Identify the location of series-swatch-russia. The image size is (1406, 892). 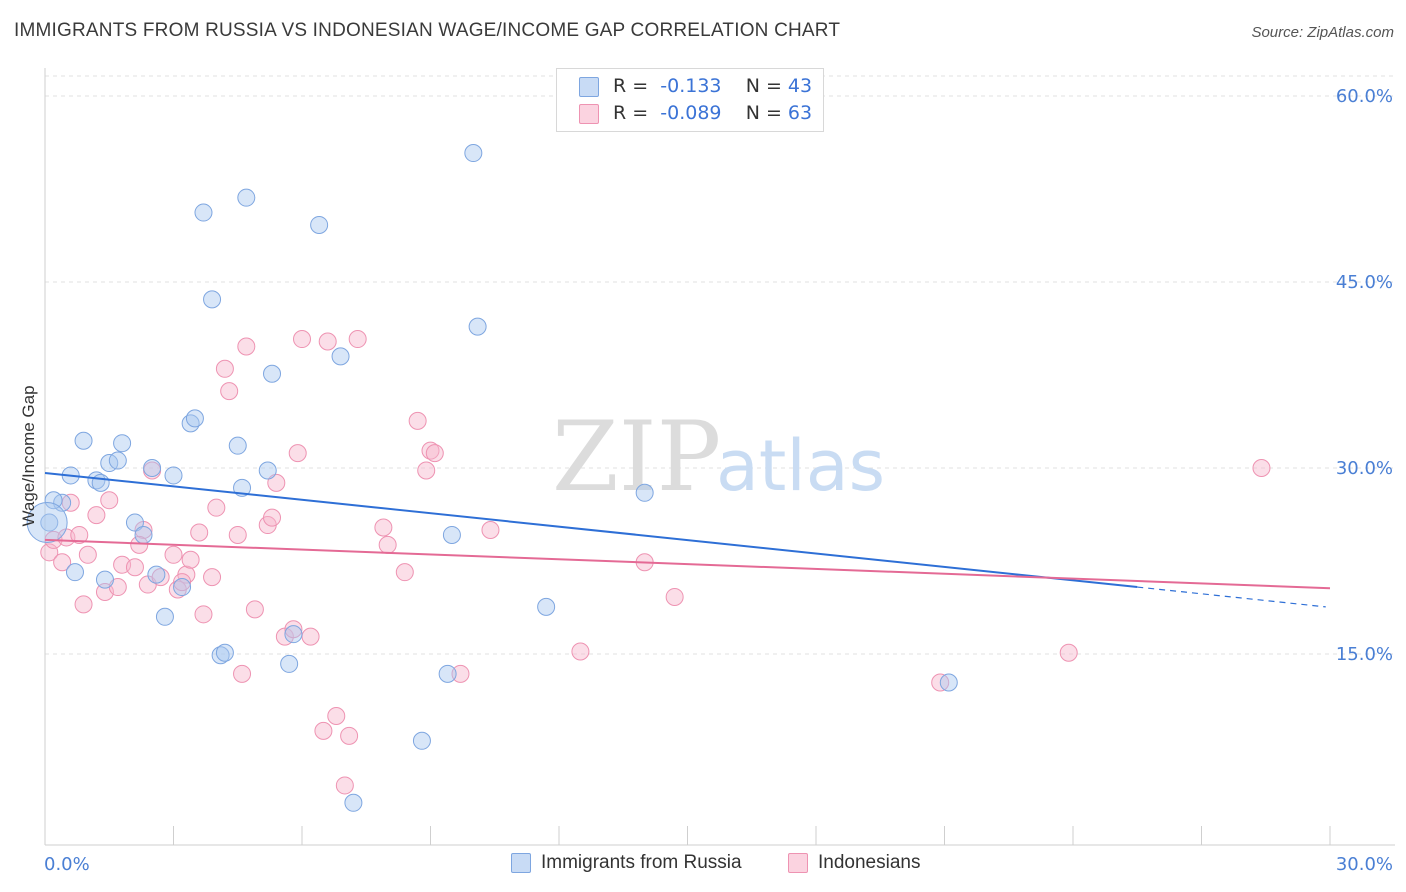
(521, 862).